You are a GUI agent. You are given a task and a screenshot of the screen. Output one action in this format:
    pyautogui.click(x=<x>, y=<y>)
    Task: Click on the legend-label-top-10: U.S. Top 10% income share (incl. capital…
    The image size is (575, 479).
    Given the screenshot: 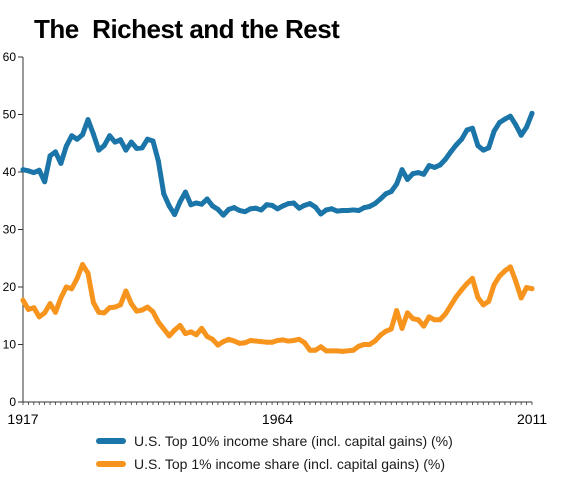 What is the action you would take?
    pyautogui.click(x=293, y=440)
    